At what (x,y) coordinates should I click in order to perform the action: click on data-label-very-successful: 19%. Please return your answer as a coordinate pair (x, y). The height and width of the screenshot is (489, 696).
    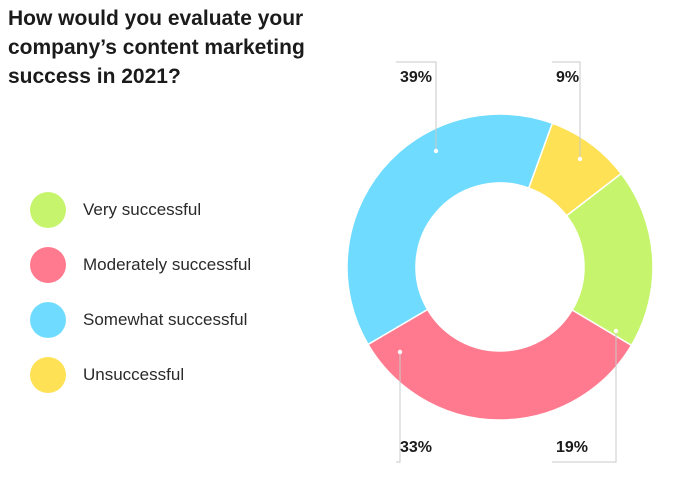
    Looking at the image, I should click on (572, 447).